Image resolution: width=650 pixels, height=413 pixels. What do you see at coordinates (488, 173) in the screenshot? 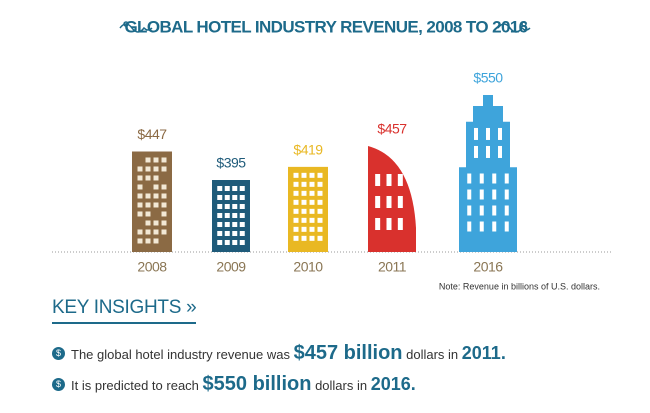
I see `building` at bounding box center [488, 173].